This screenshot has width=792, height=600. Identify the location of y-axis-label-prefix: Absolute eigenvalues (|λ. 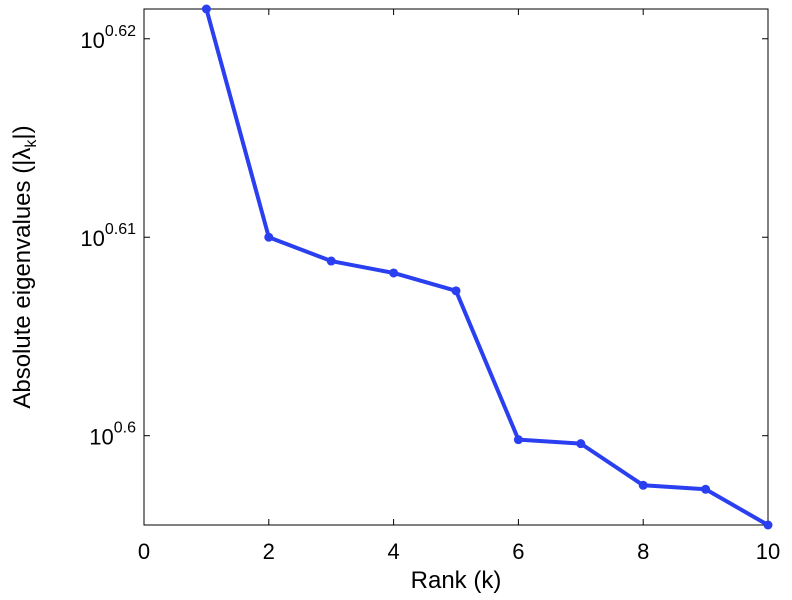
(22, 278).